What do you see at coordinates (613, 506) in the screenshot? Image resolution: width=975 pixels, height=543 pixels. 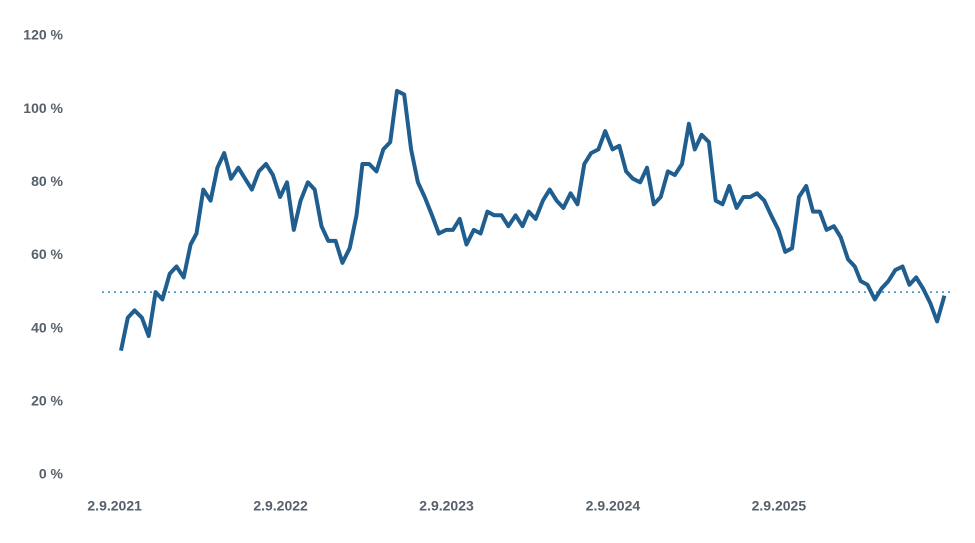 I see `x-tick-label: 2.9.2024` at bounding box center [613, 506].